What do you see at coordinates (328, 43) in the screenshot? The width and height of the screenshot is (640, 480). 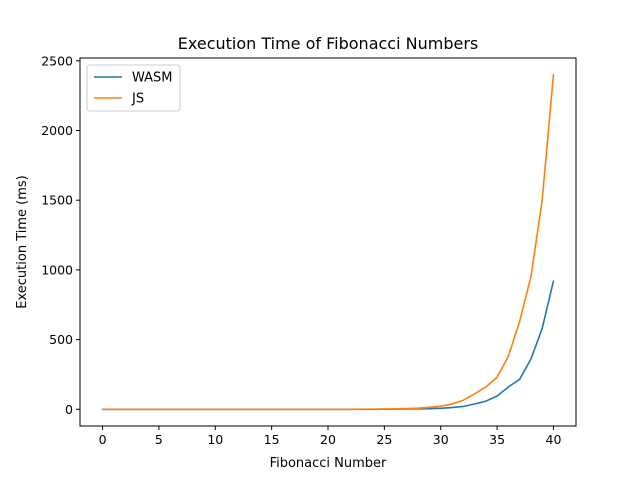 I see `chart-title: Execution Time of Fibonacci Numbers` at bounding box center [328, 43].